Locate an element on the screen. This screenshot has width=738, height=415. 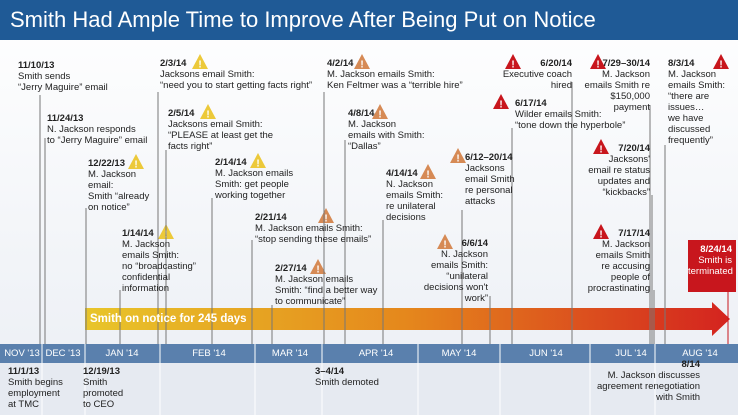
event-text: Smith: “find a better way is located at coordinates (326, 290).